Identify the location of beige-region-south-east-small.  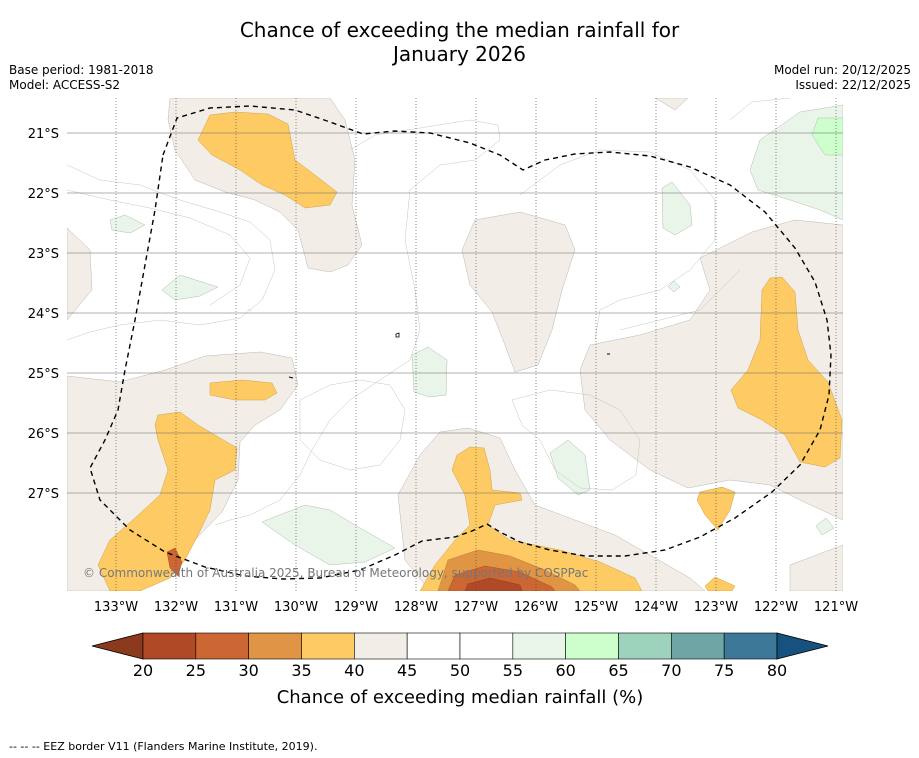
(816, 567).